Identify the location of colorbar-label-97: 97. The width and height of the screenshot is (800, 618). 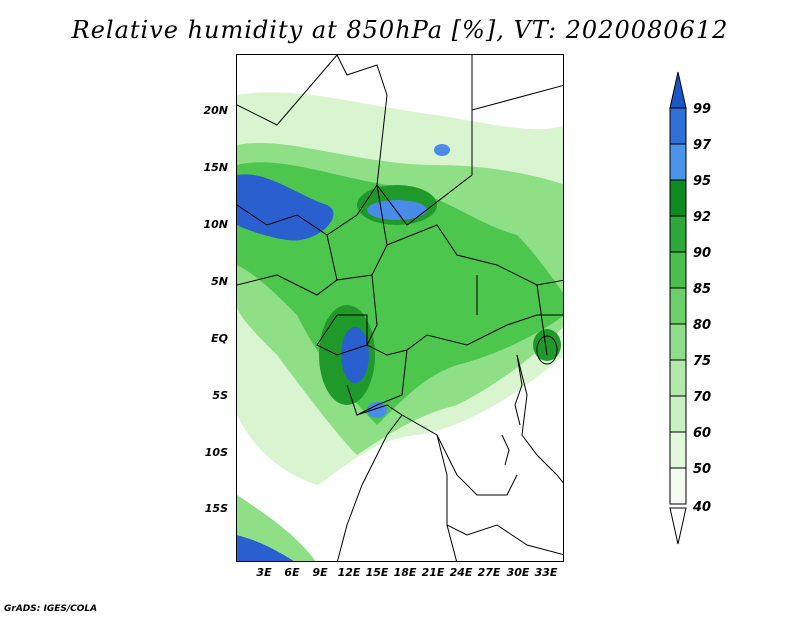
(702, 145).